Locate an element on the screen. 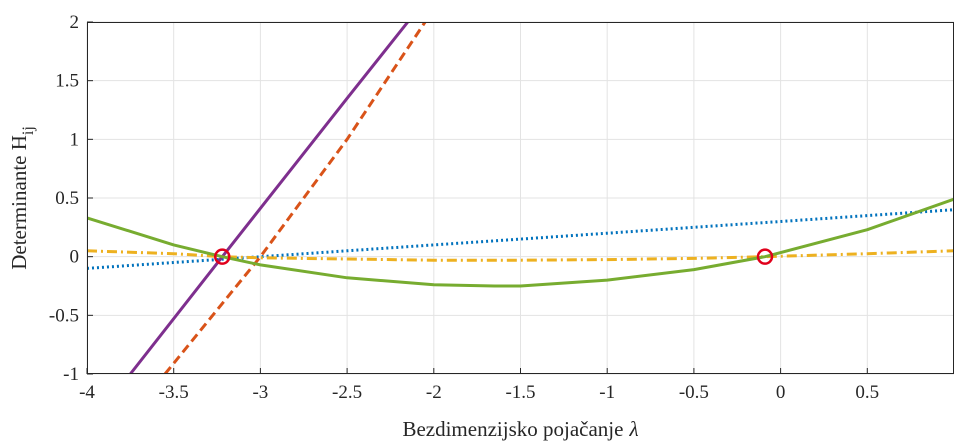 Image resolution: width=954 pixels, height=442 pixels. y-tick-label: -0.5 is located at coordinates (64, 315).